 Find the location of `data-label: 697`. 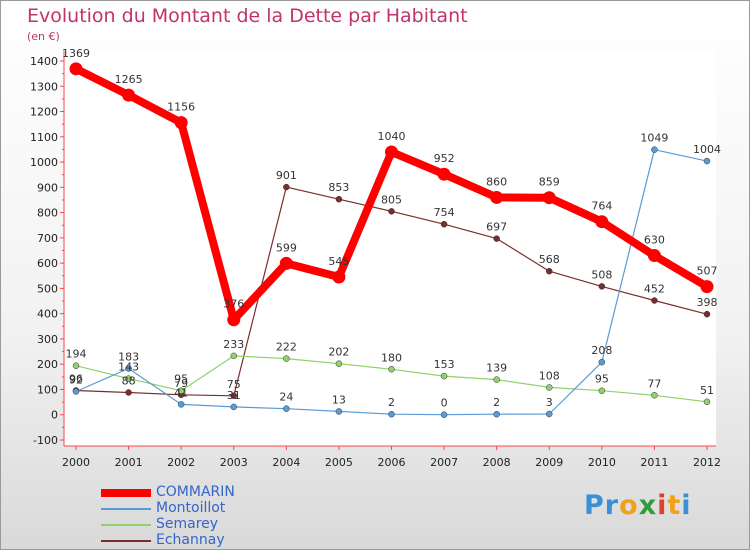

data-label: 697 is located at coordinates (496, 227).